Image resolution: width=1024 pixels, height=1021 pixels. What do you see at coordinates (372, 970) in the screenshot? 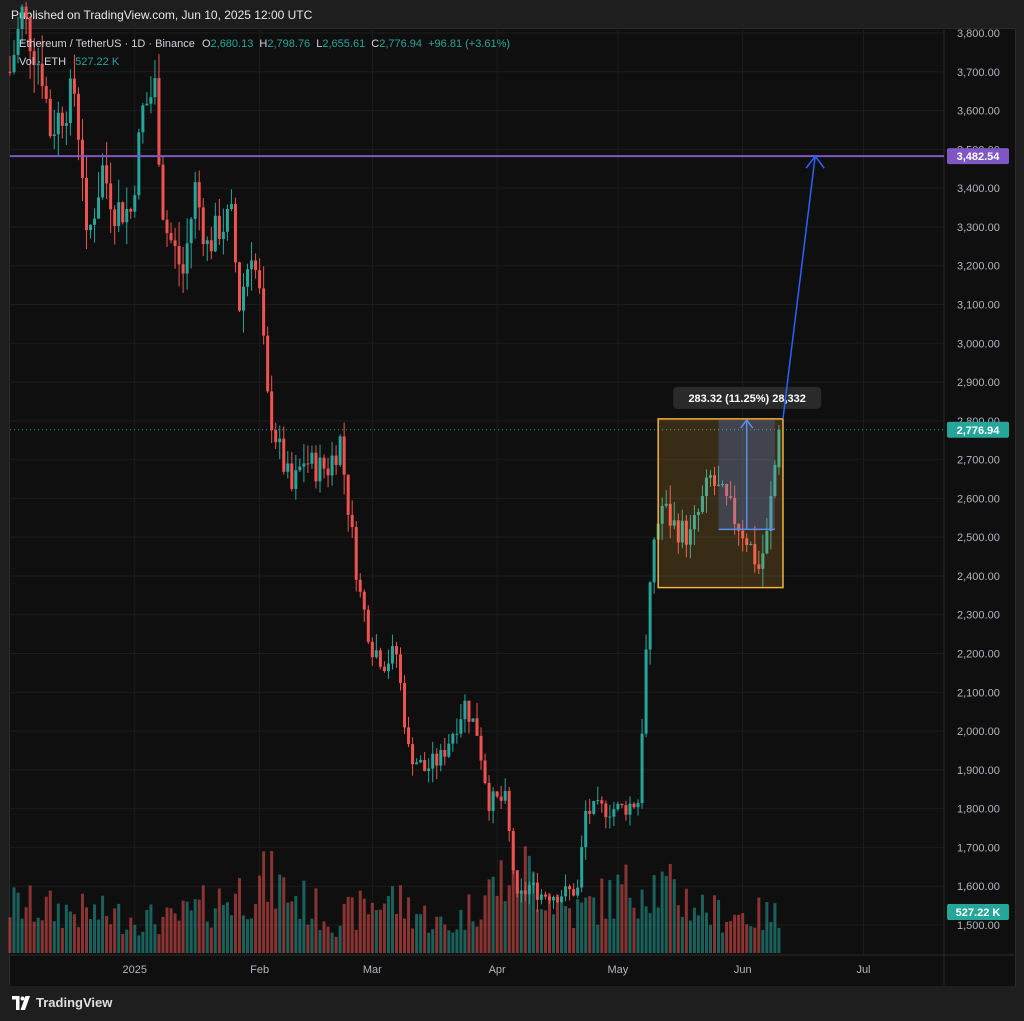
I see `x-tick-label: Mar` at bounding box center [372, 970].